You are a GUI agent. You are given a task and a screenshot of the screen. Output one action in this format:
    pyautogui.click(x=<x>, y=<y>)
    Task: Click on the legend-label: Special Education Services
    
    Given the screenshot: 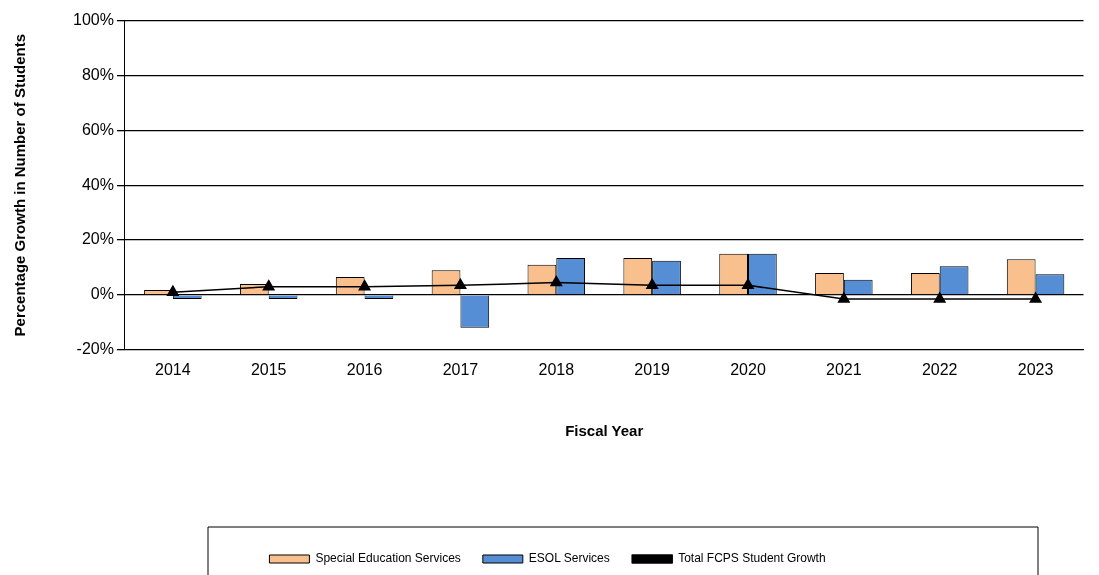 What is the action you would take?
    pyautogui.click(x=388, y=558)
    